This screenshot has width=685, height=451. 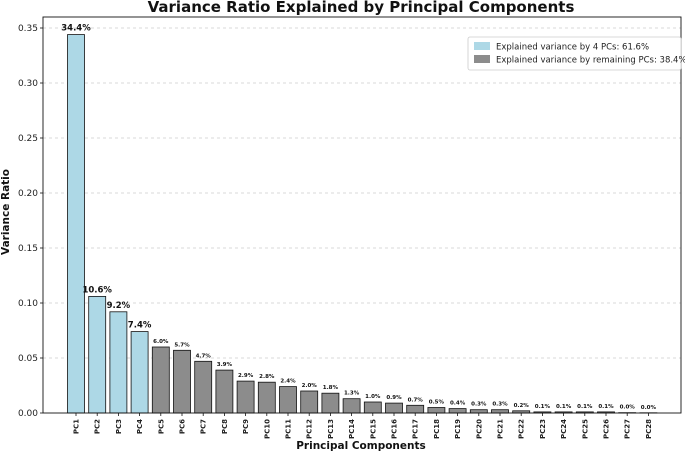 I want to click on legend-box, so click(x=574, y=53).